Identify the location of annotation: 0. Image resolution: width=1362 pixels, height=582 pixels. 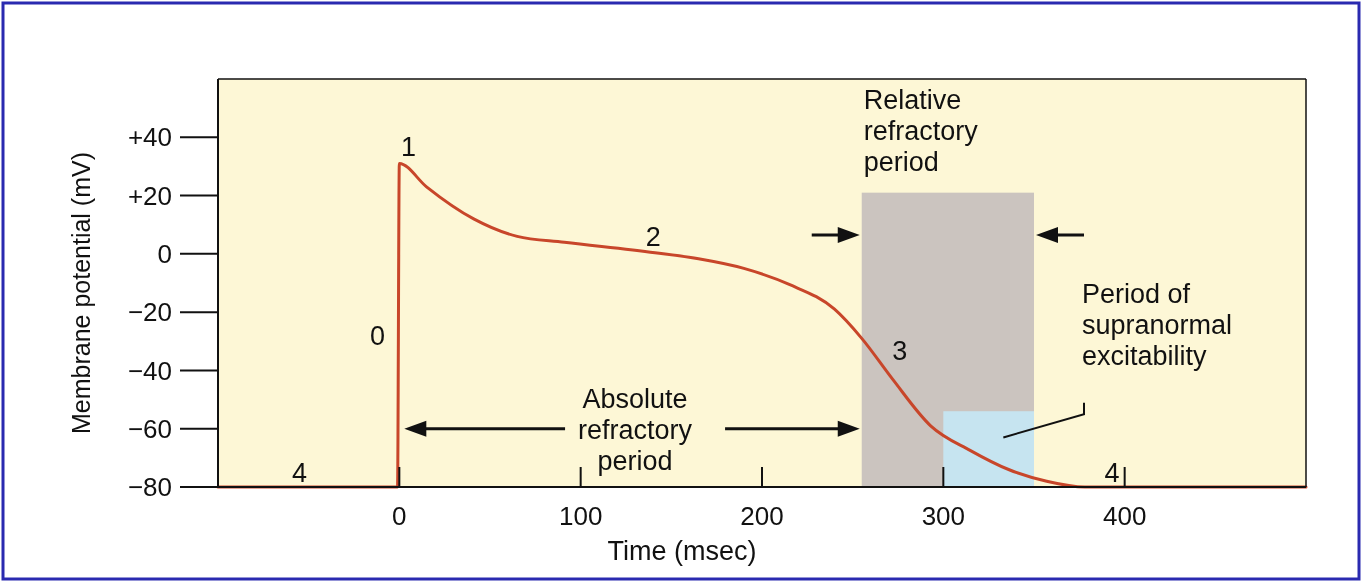
(378, 336).